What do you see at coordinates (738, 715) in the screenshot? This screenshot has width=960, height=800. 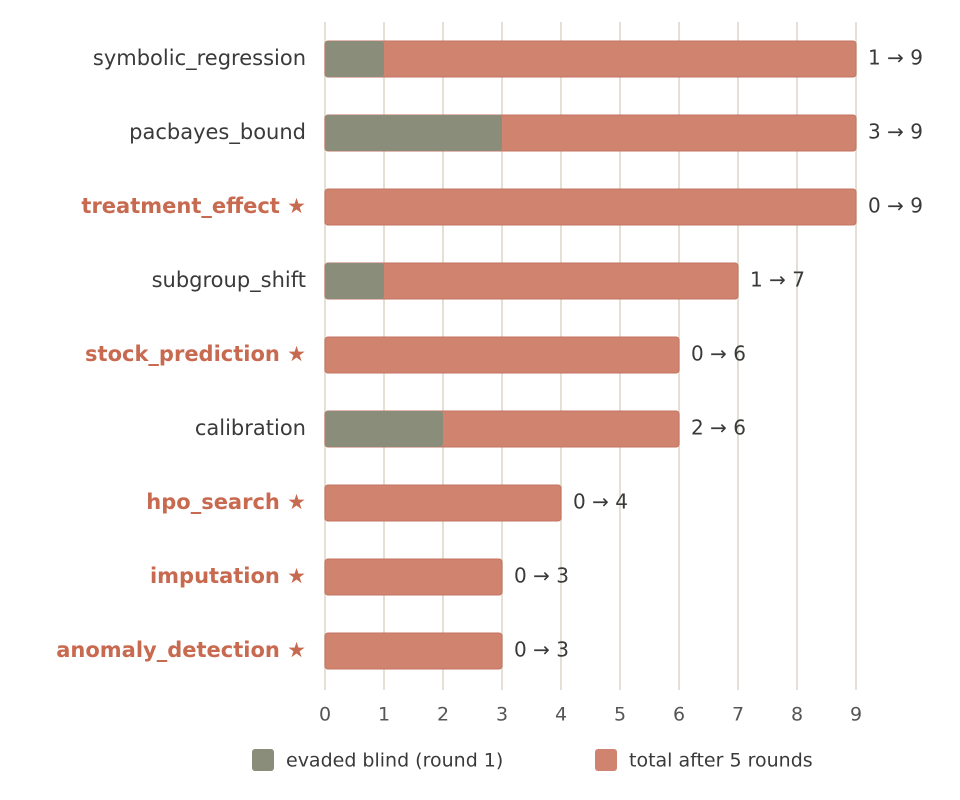 I see `x-tick-label: 7` at bounding box center [738, 715].